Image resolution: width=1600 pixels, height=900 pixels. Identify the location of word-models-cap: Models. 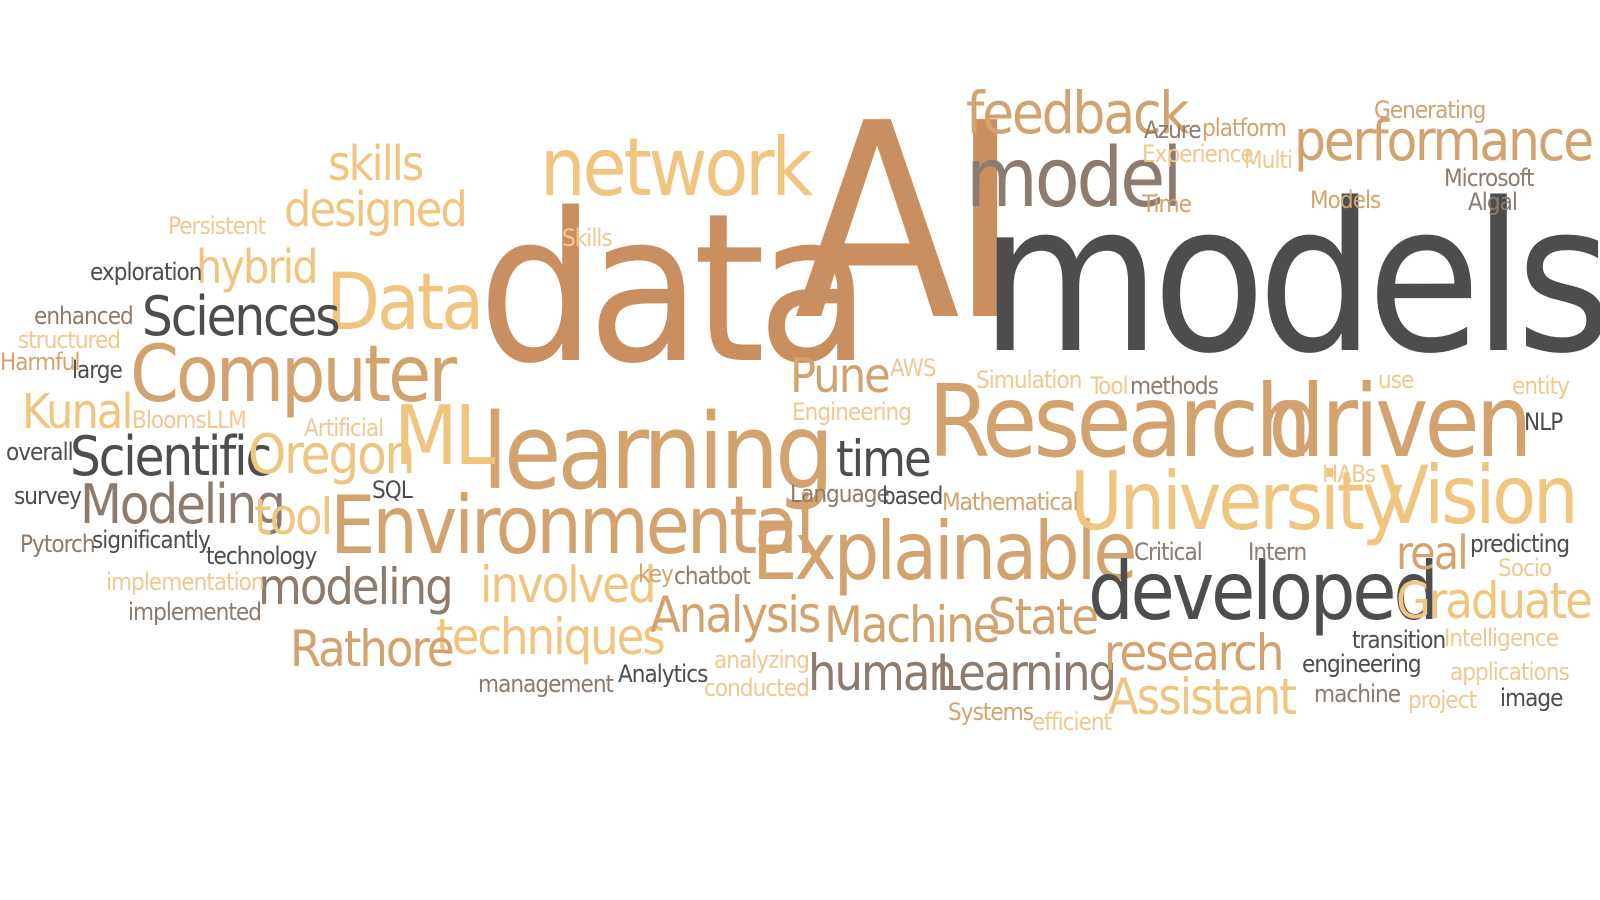
(1345, 200).